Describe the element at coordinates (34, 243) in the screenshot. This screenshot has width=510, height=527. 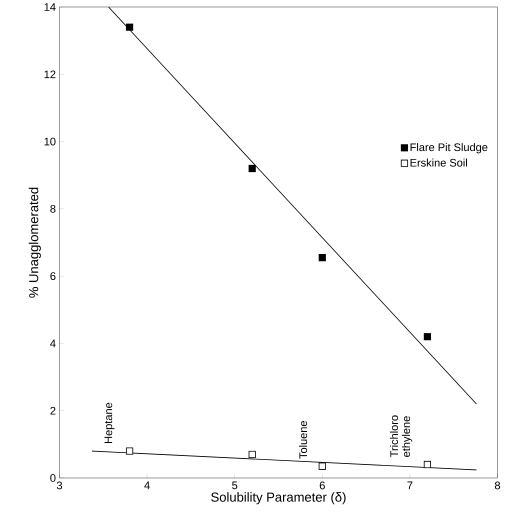
I see `y-axis-title: % Unagglomerated` at that location.